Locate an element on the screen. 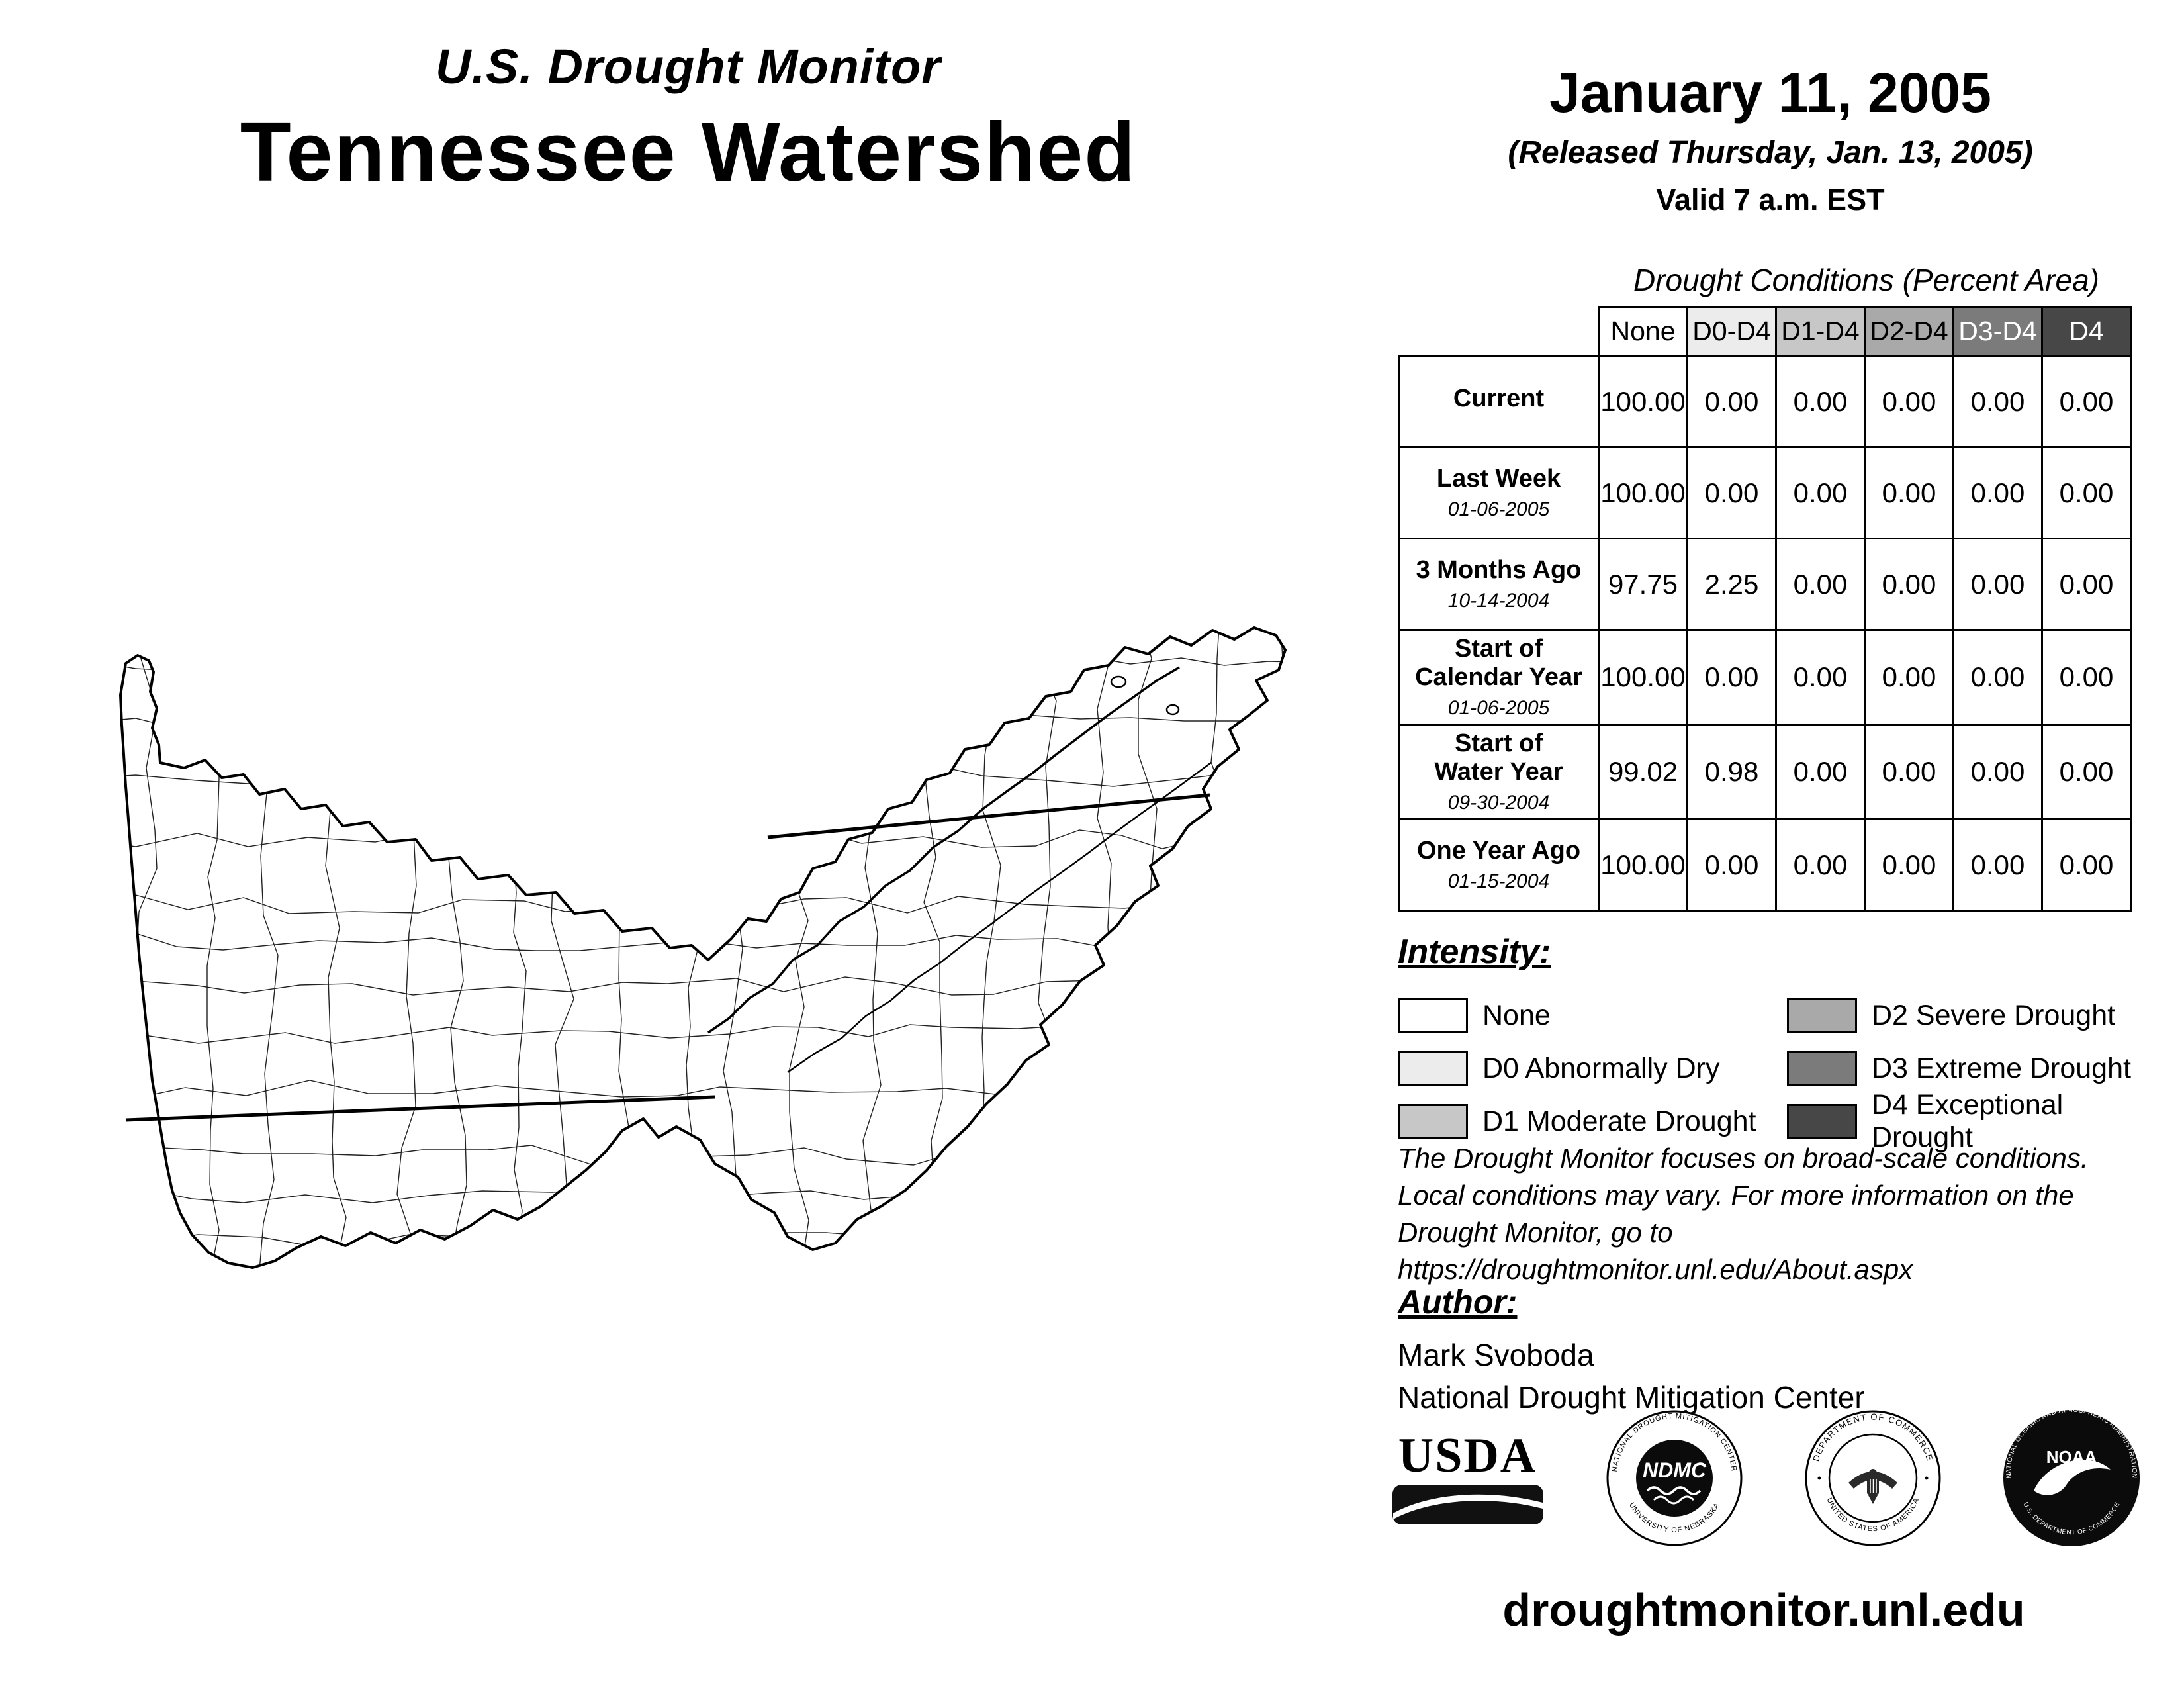 The width and height of the screenshot is (2184, 1688). report-header: U.S. Drought Monitor Tennessee Watershed is located at coordinates (688, 119).